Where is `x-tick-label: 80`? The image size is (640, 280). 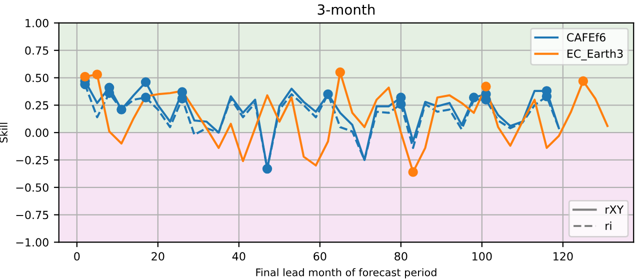 x-tick-label: 80 is located at coordinates (401, 256).